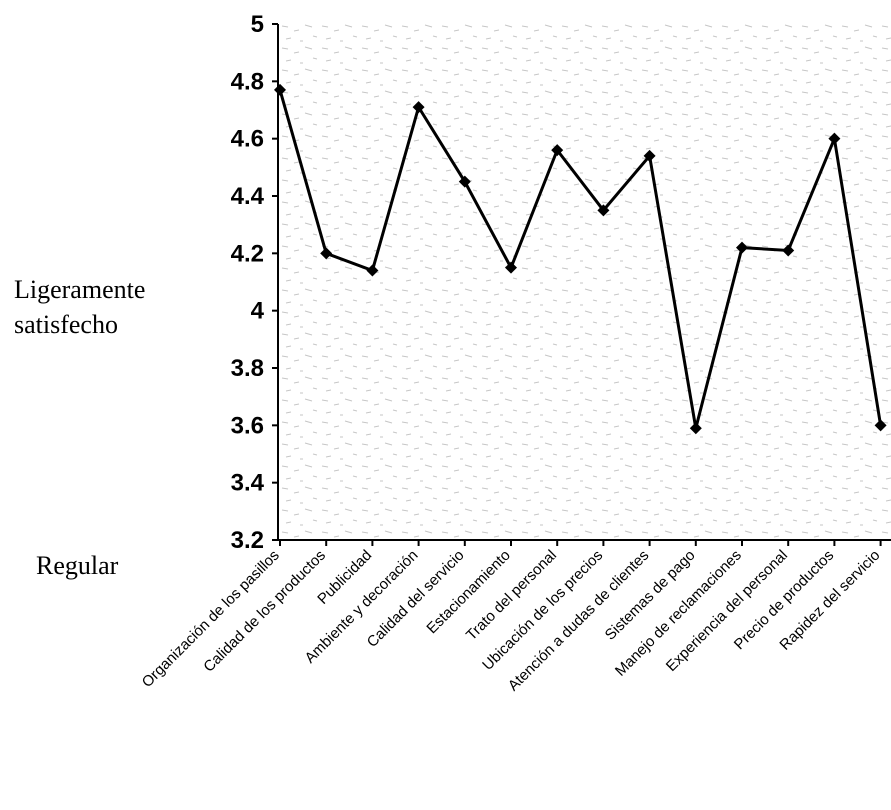 The height and width of the screenshot is (810, 891). Describe the element at coordinates (247, 139) in the screenshot. I see `y-tick-label: 4.6` at that location.